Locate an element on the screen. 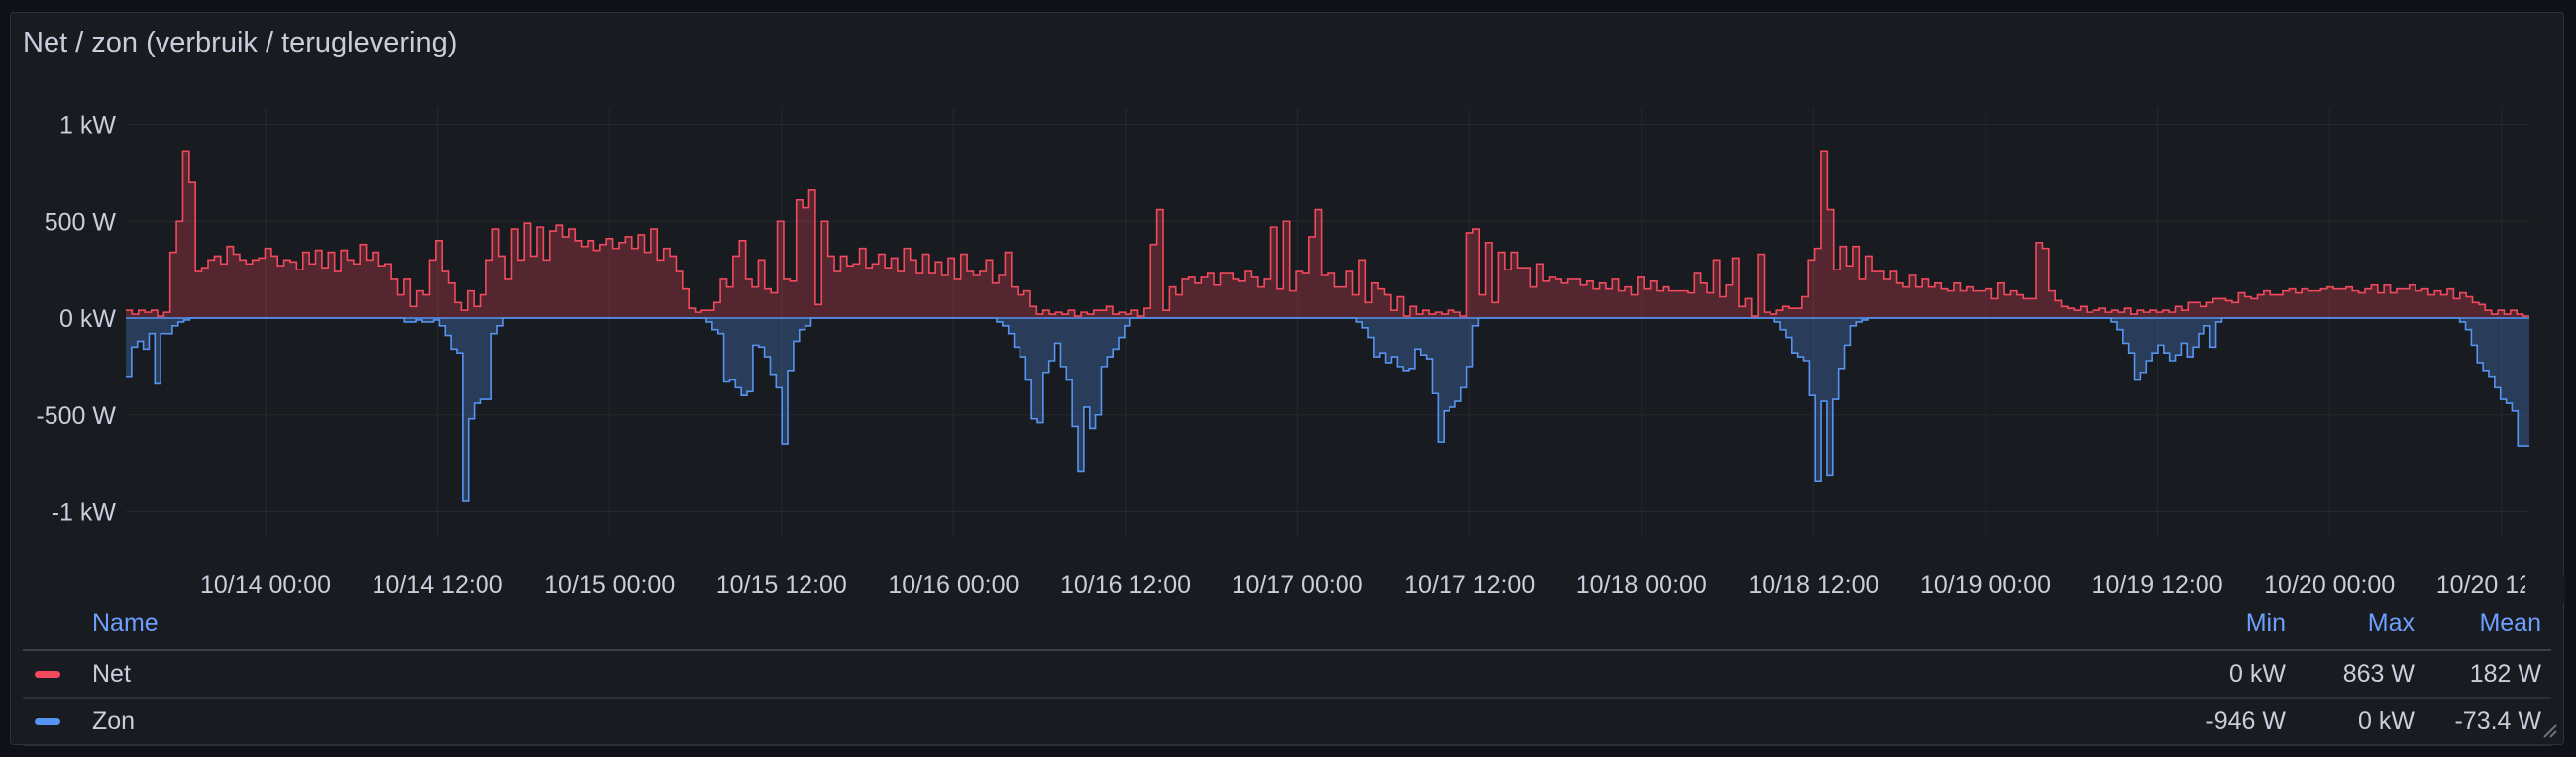 The width and height of the screenshot is (2576, 757). panel-title: Net / zon (verbruik / teruglevering) is located at coordinates (240, 42).